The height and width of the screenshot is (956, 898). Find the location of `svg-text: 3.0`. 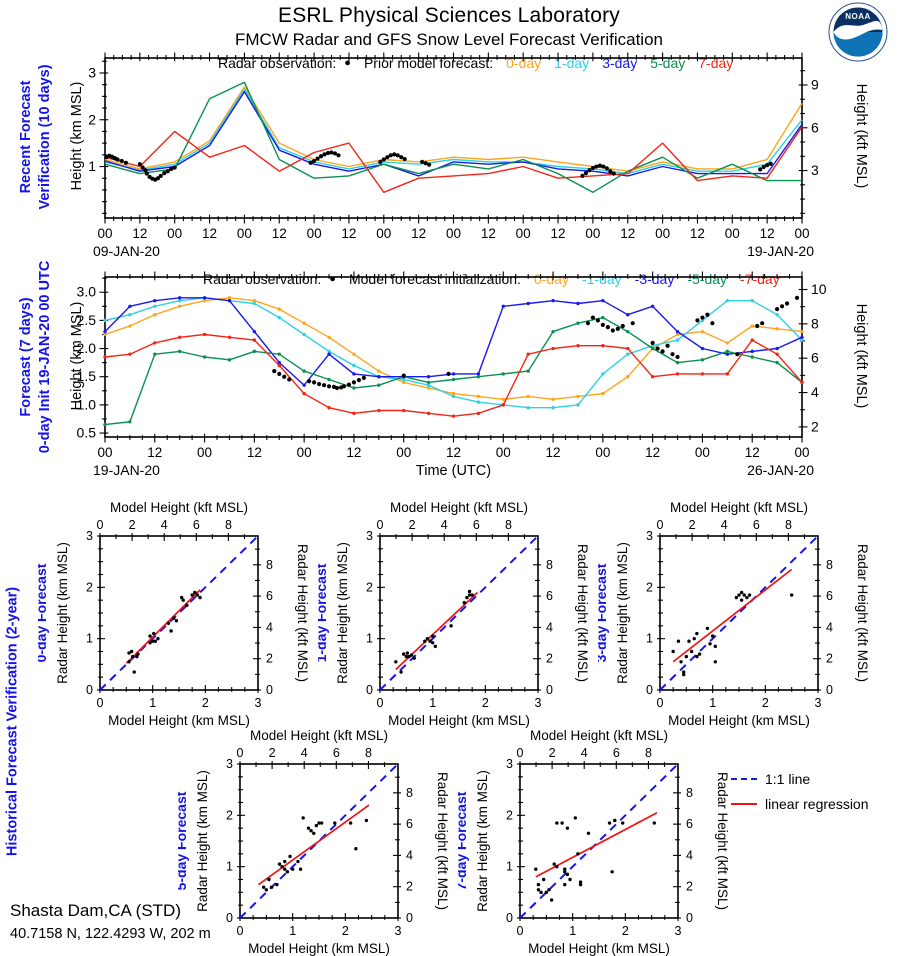

svg-text: 3.0 is located at coordinates (87, 292).